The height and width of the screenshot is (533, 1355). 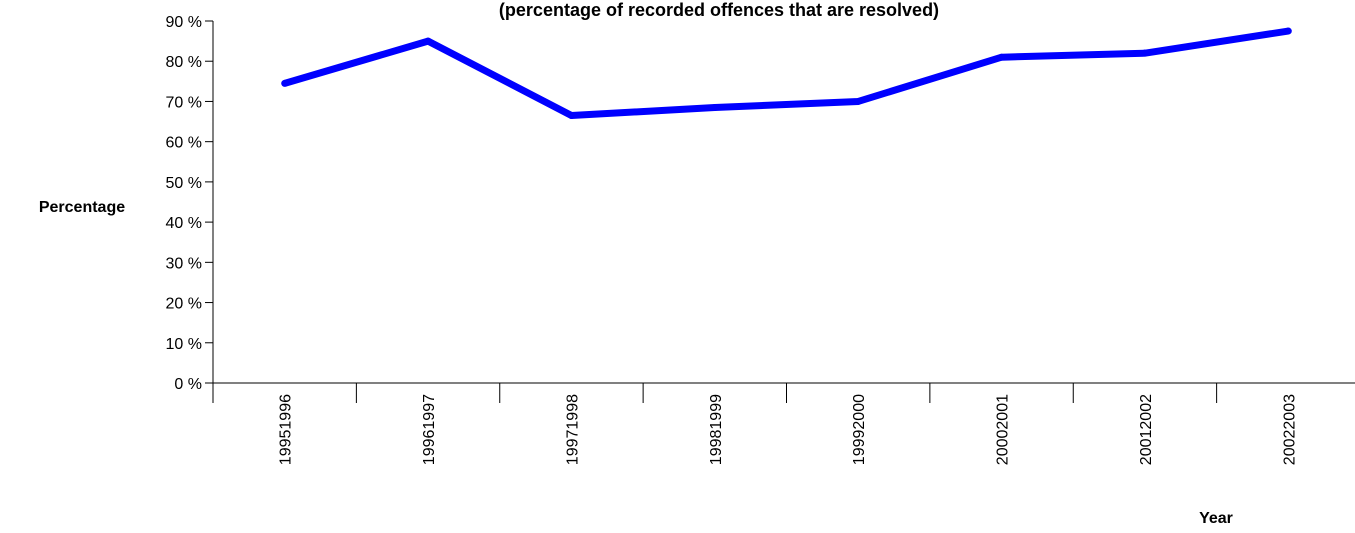 I want to click on x-tick-label: 19992000, so click(x=859, y=429).